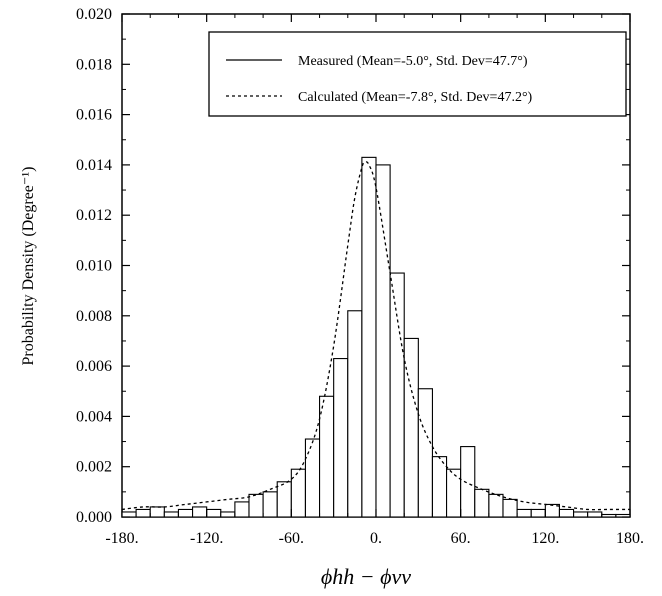 The image size is (662, 596). I want to click on x-tick-label: 120., so click(545, 538).